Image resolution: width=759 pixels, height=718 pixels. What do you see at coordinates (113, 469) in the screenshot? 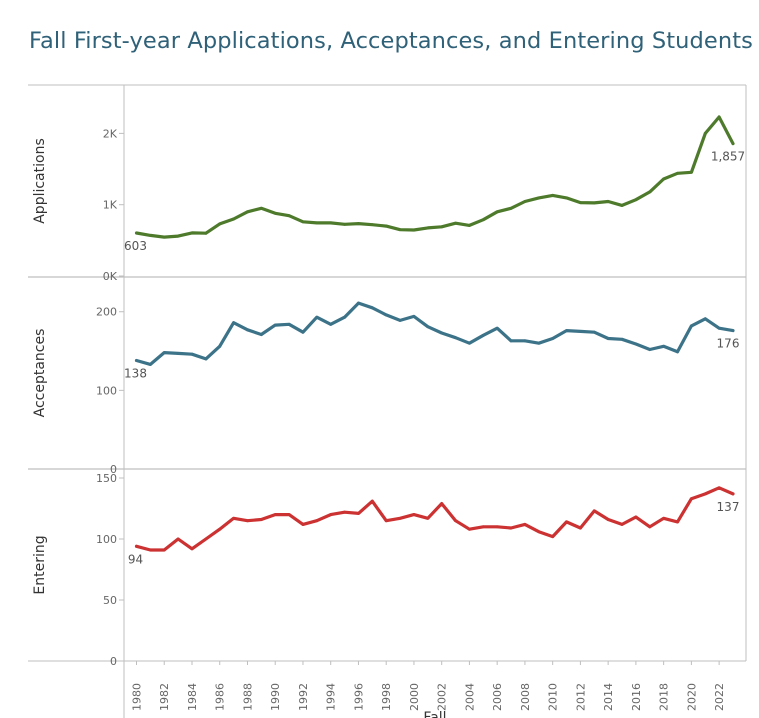
I see `y-tick-label: 0` at bounding box center [113, 469].